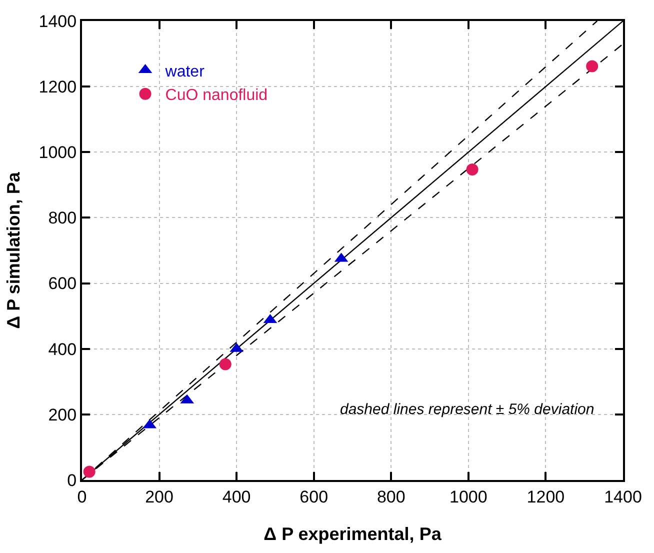 The width and height of the screenshot is (654, 553). Describe the element at coordinates (57, 152) in the screenshot. I see `y-tick-label: 1000` at that location.